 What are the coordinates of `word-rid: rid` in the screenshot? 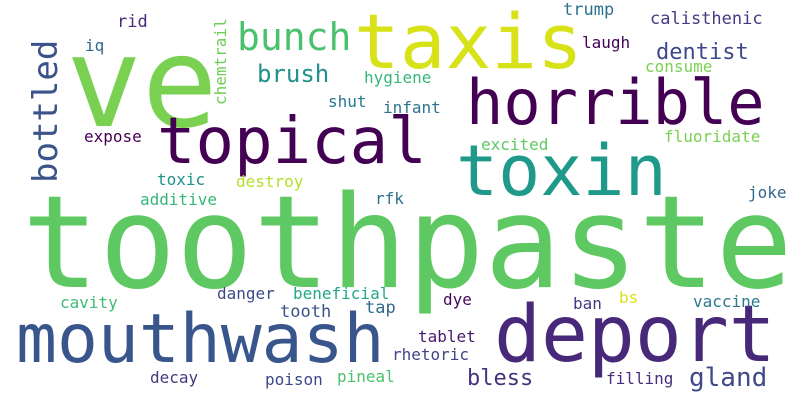 It's located at (132, 22).